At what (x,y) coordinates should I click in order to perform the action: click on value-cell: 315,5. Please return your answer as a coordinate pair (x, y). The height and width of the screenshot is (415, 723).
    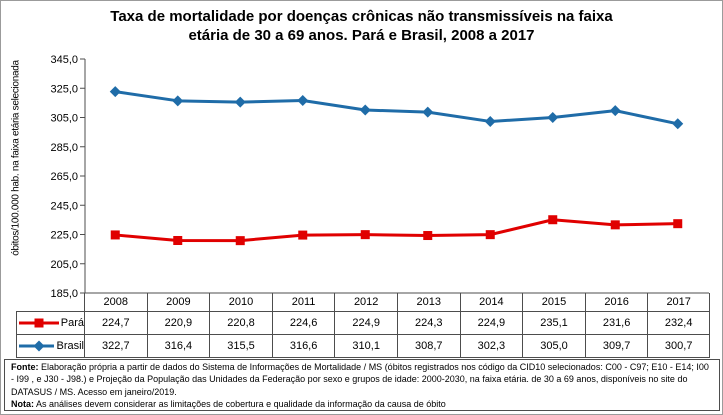
    Looking at the image, I should click on (240, 346).